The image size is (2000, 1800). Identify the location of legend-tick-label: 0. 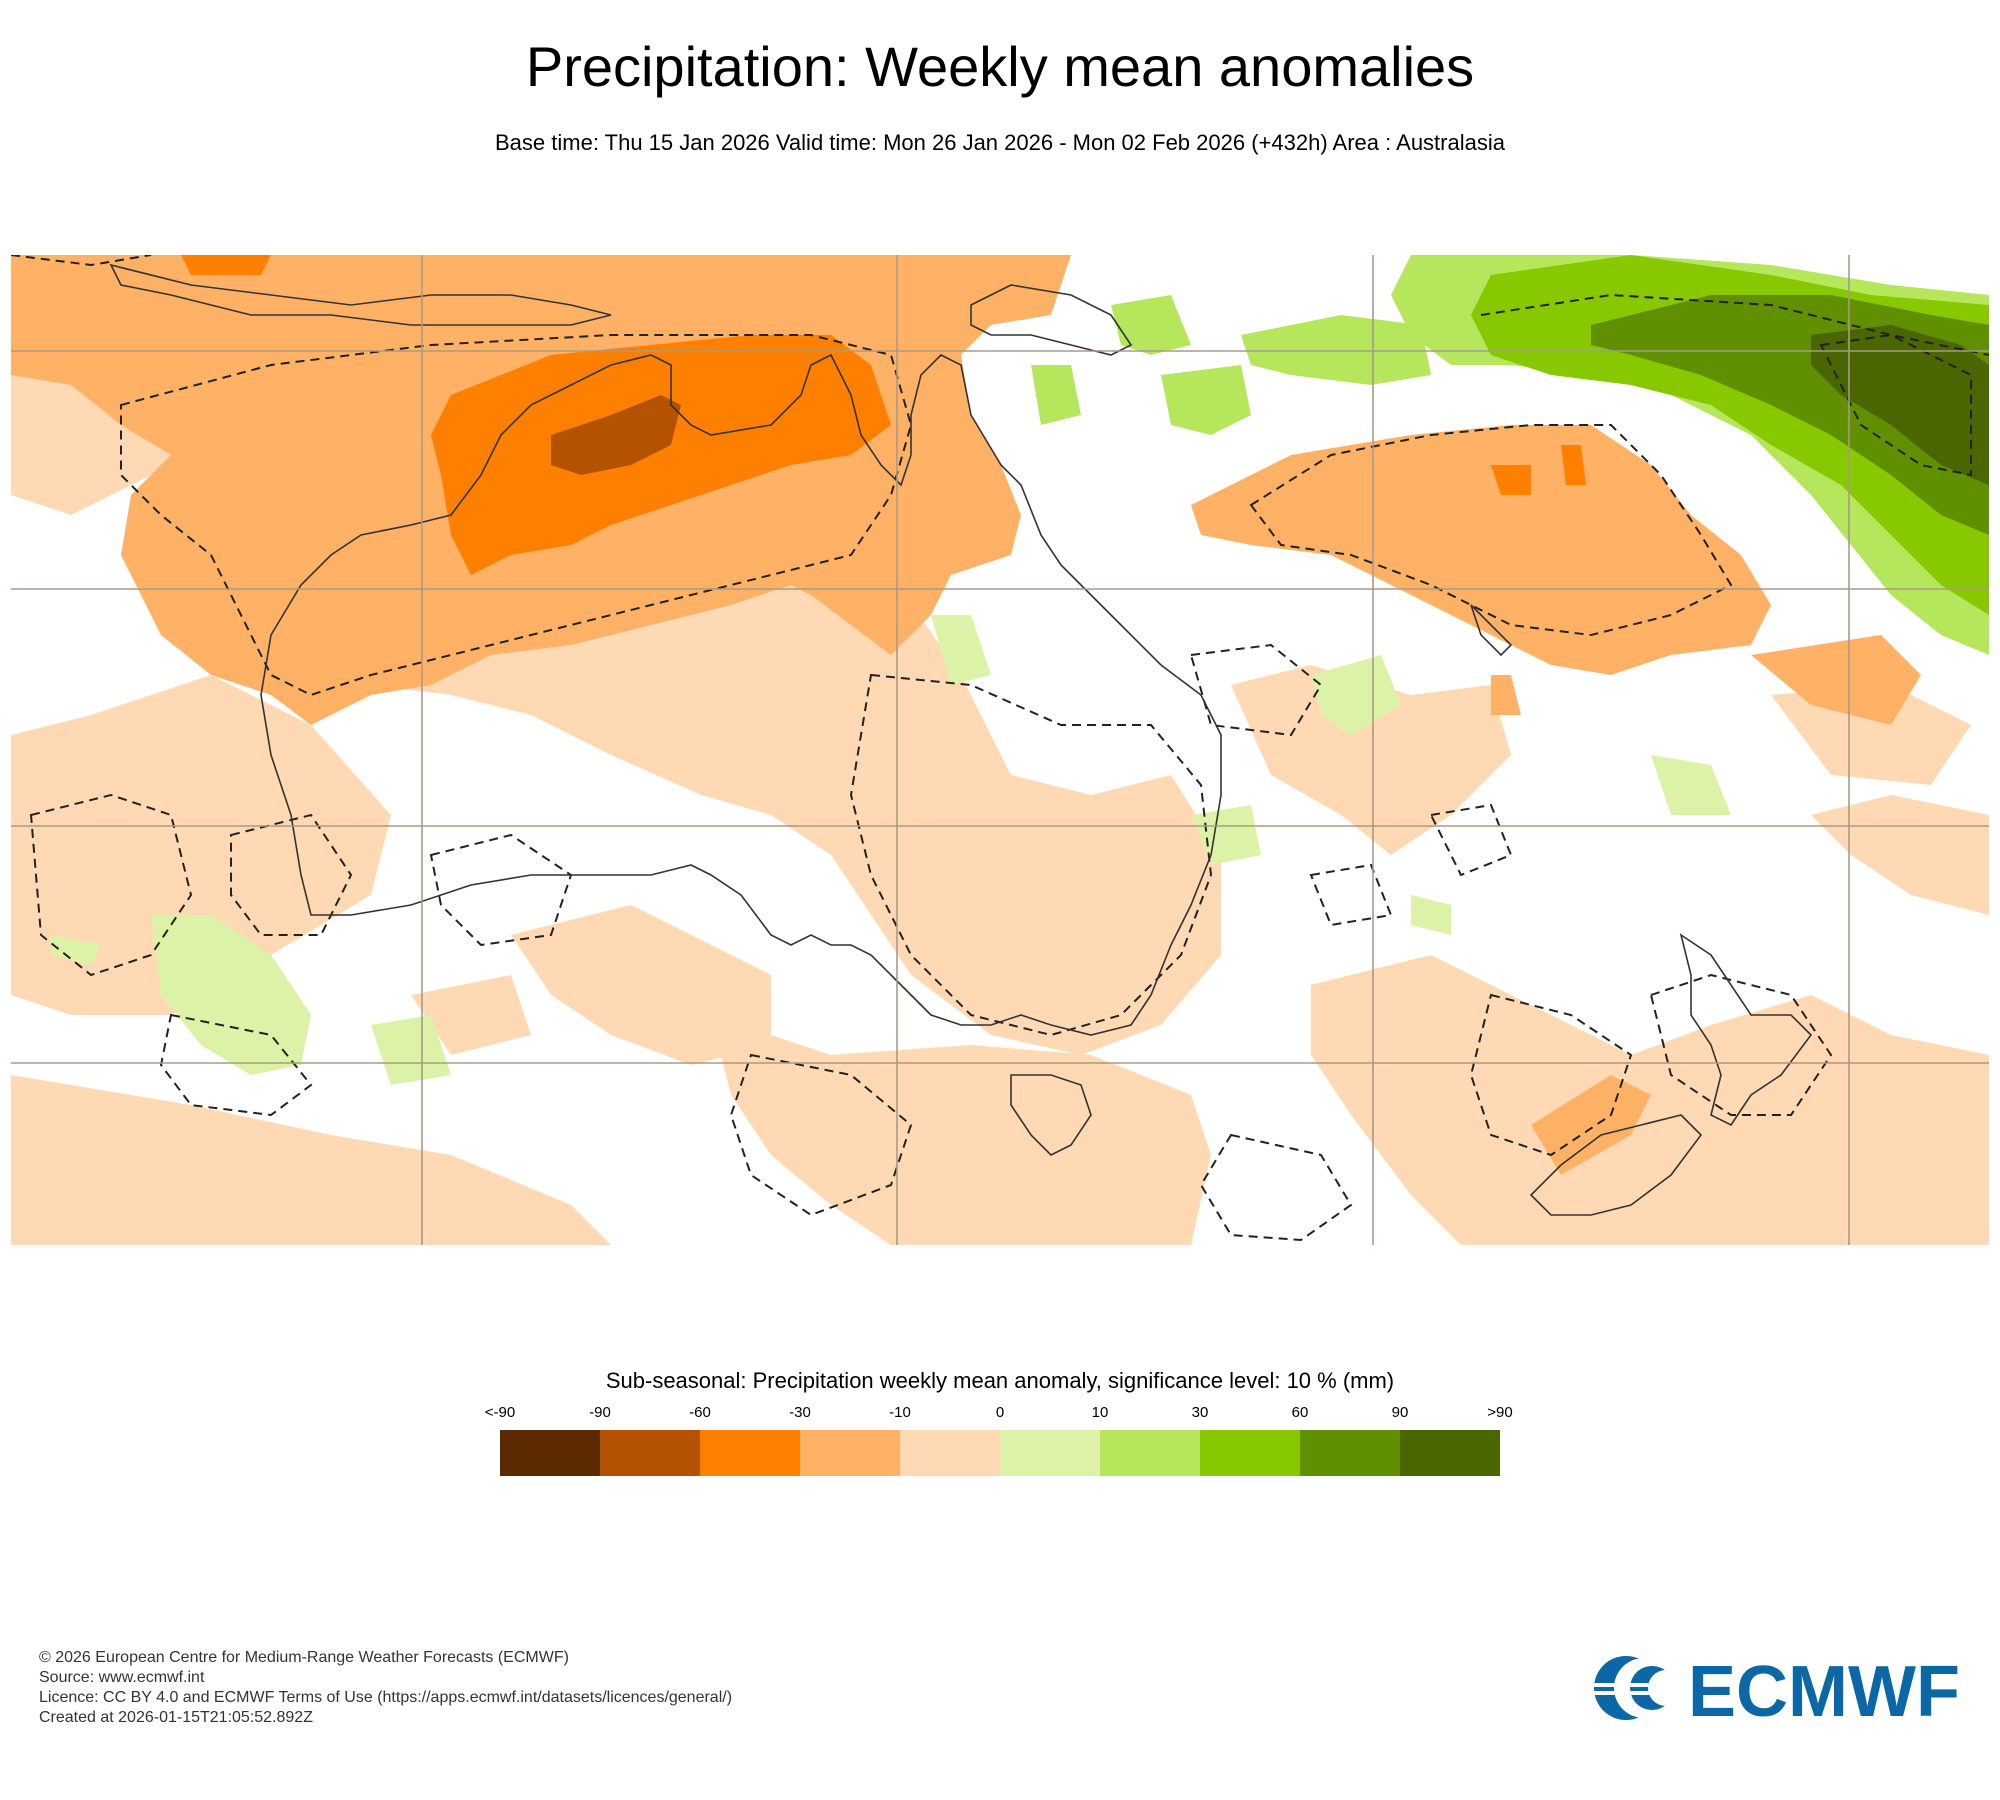
(1000, 1412).